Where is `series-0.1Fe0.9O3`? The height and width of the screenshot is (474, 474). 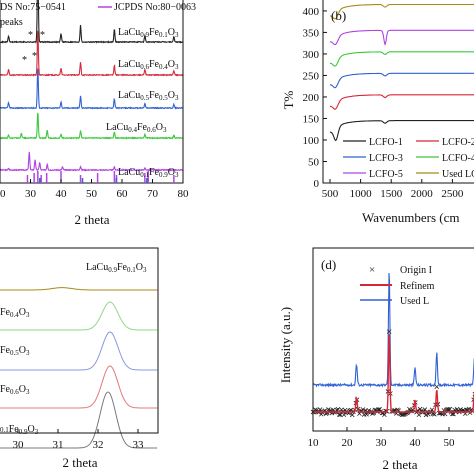
series-0.1Fe0.9O3 is located at coordinates (79, 420).